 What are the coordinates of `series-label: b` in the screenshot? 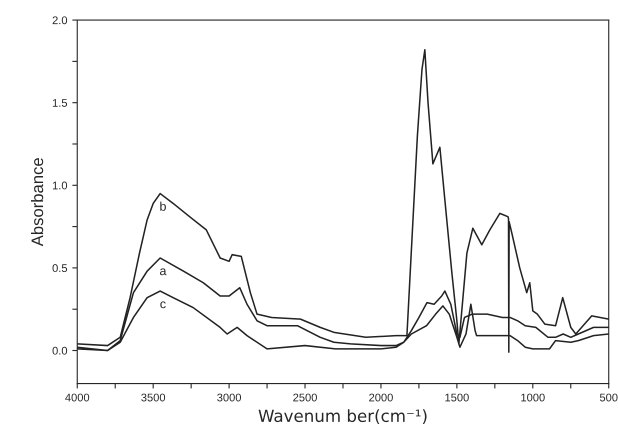 It's located at (163, 206).